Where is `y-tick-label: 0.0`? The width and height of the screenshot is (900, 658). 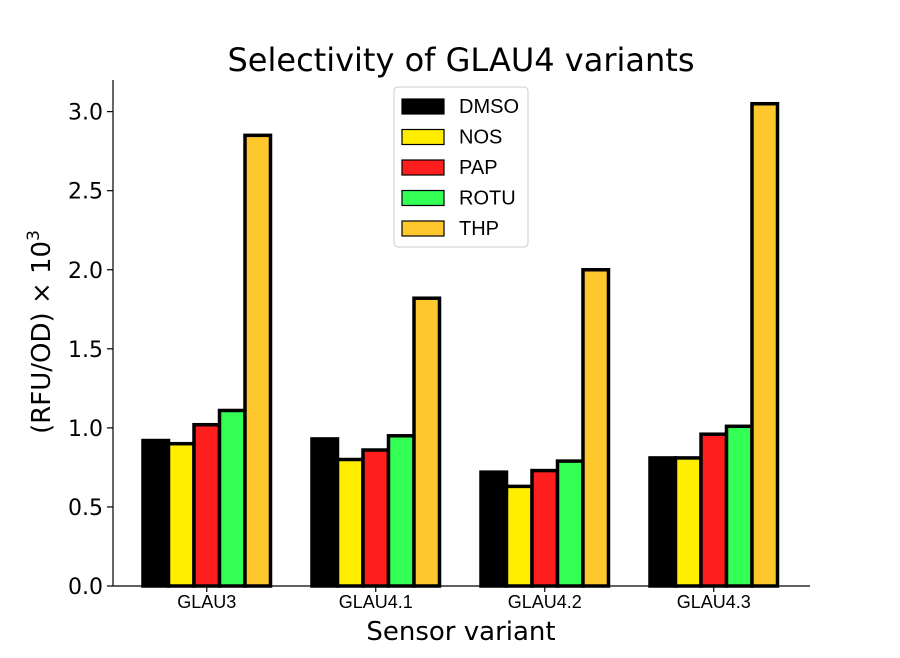 y-tick-label: 0.0 is located at coordinates (85, 587).